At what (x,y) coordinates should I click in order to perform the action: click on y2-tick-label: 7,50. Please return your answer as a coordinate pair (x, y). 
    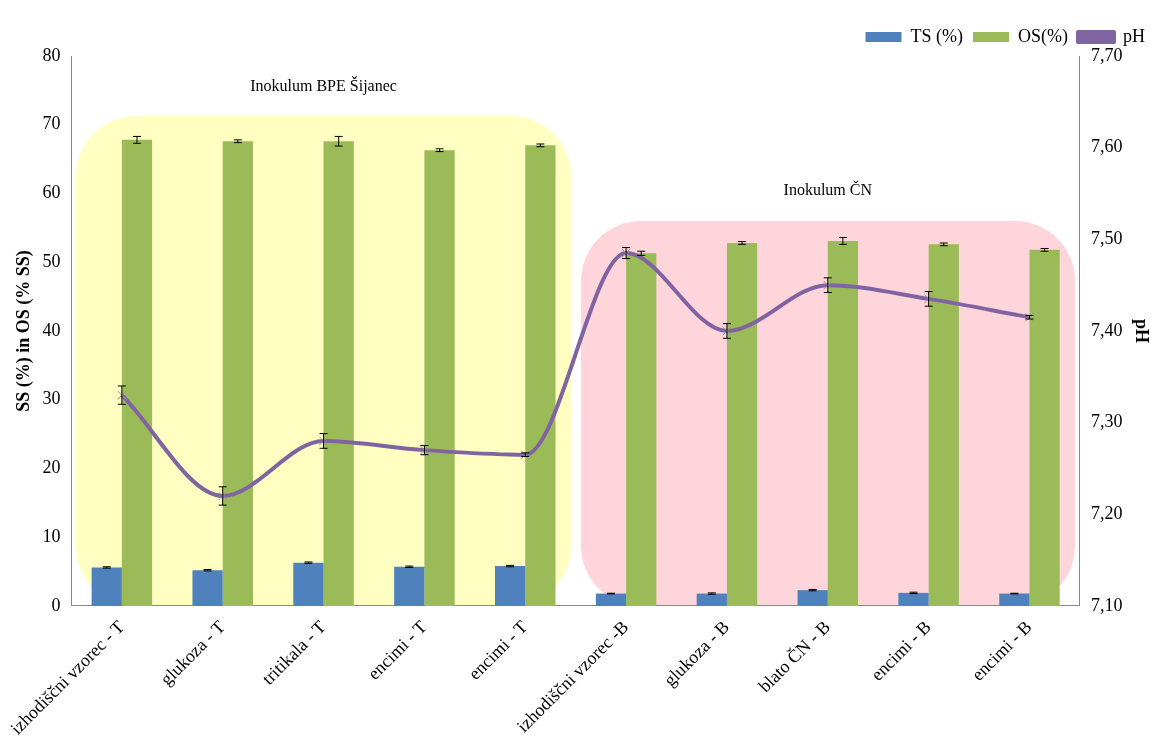
    Looking at the image, I should click on (1106, 238).